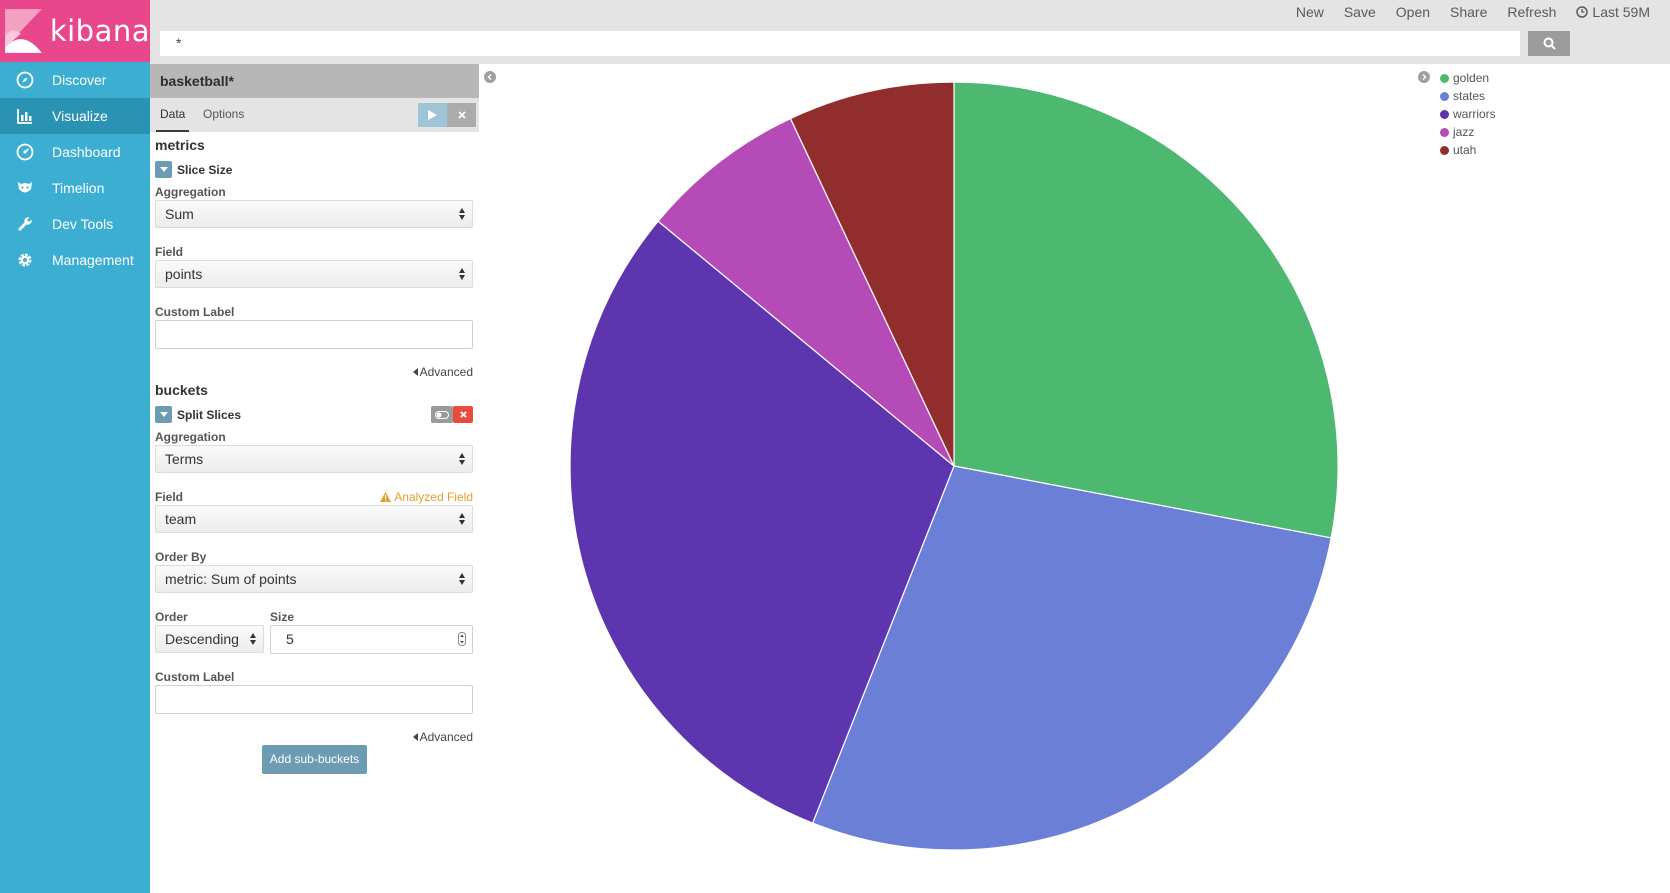 The height and width of the screenshot is (893, 1670). I want to click on clock-icon, so click(1582, 12).